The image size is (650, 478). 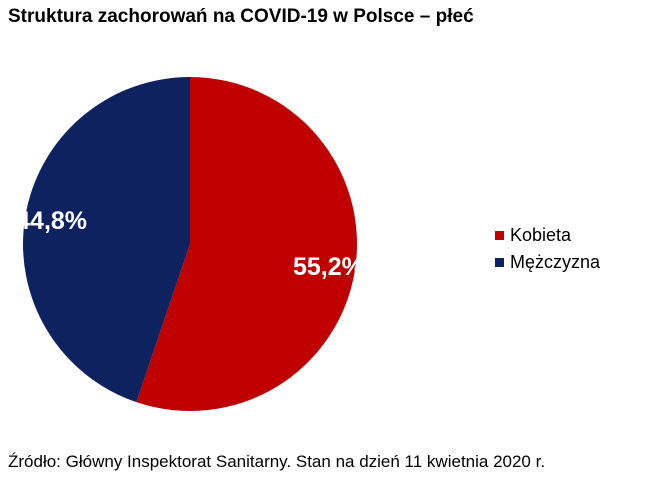 I want to click on legend-label-mezczyzna: Mężczyzna, so click(x=555, y=262).